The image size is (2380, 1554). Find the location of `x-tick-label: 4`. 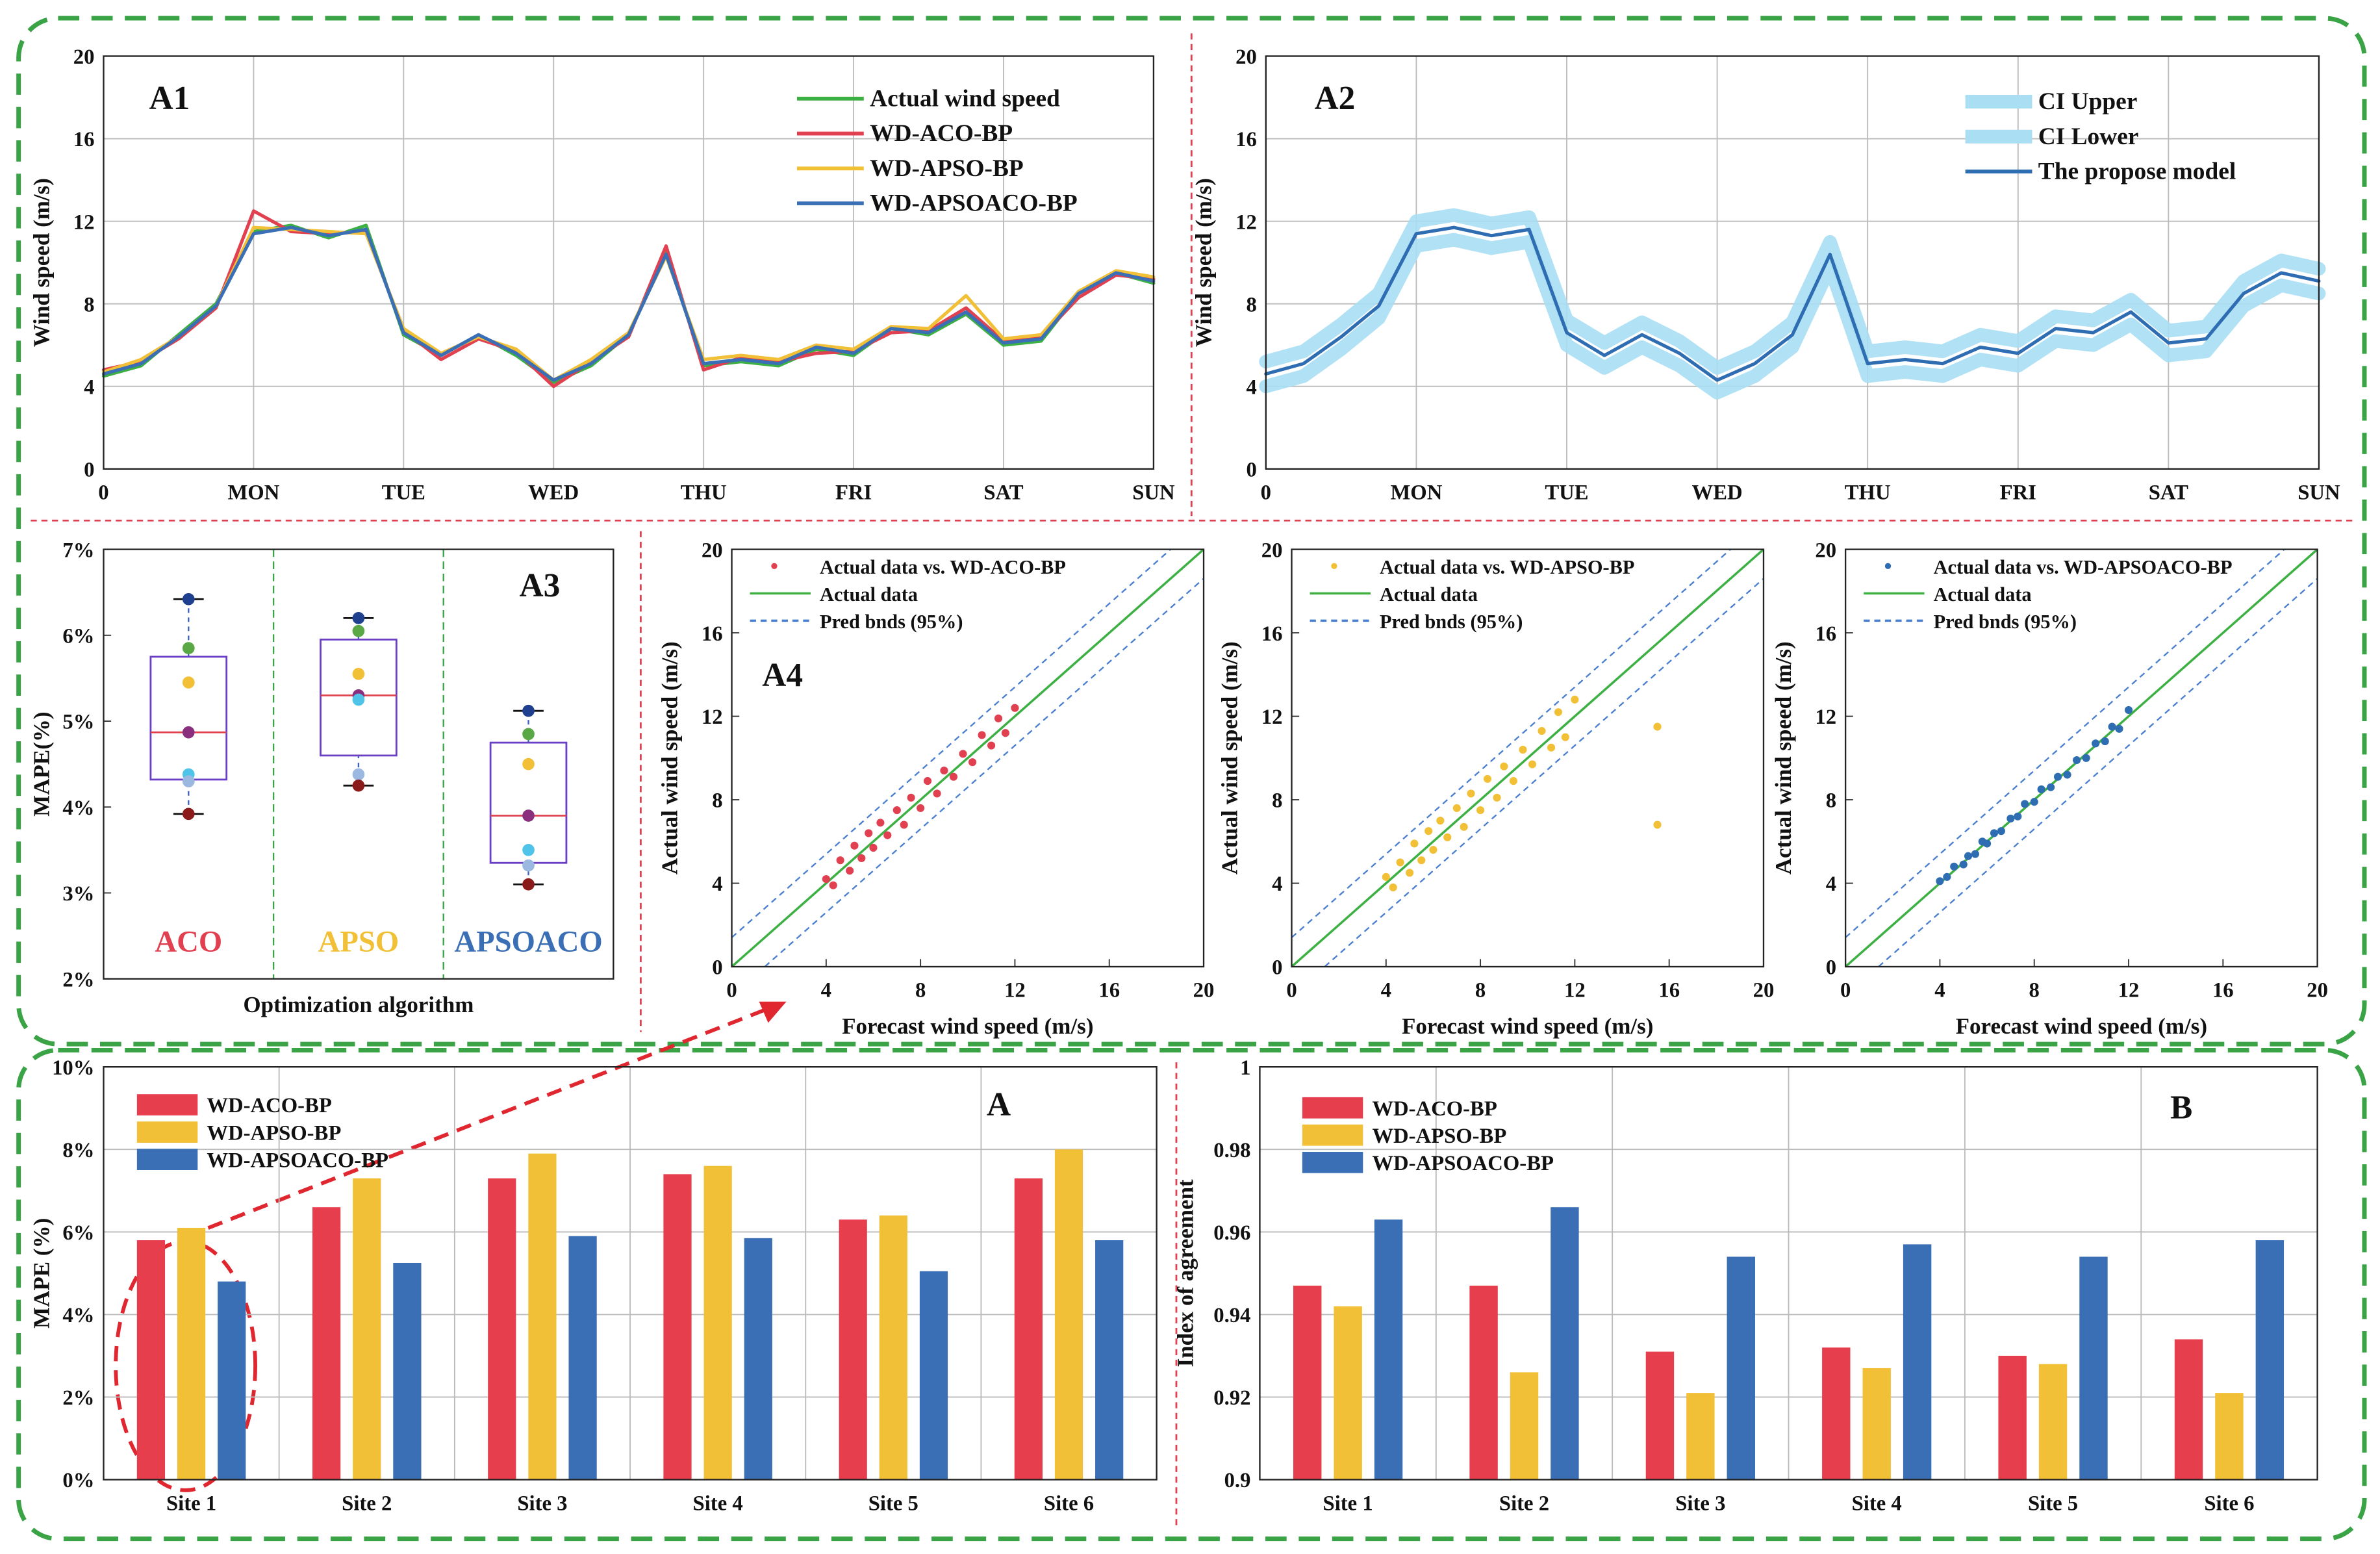

x-tick-label: 4 is located at coordinates (826, 990).